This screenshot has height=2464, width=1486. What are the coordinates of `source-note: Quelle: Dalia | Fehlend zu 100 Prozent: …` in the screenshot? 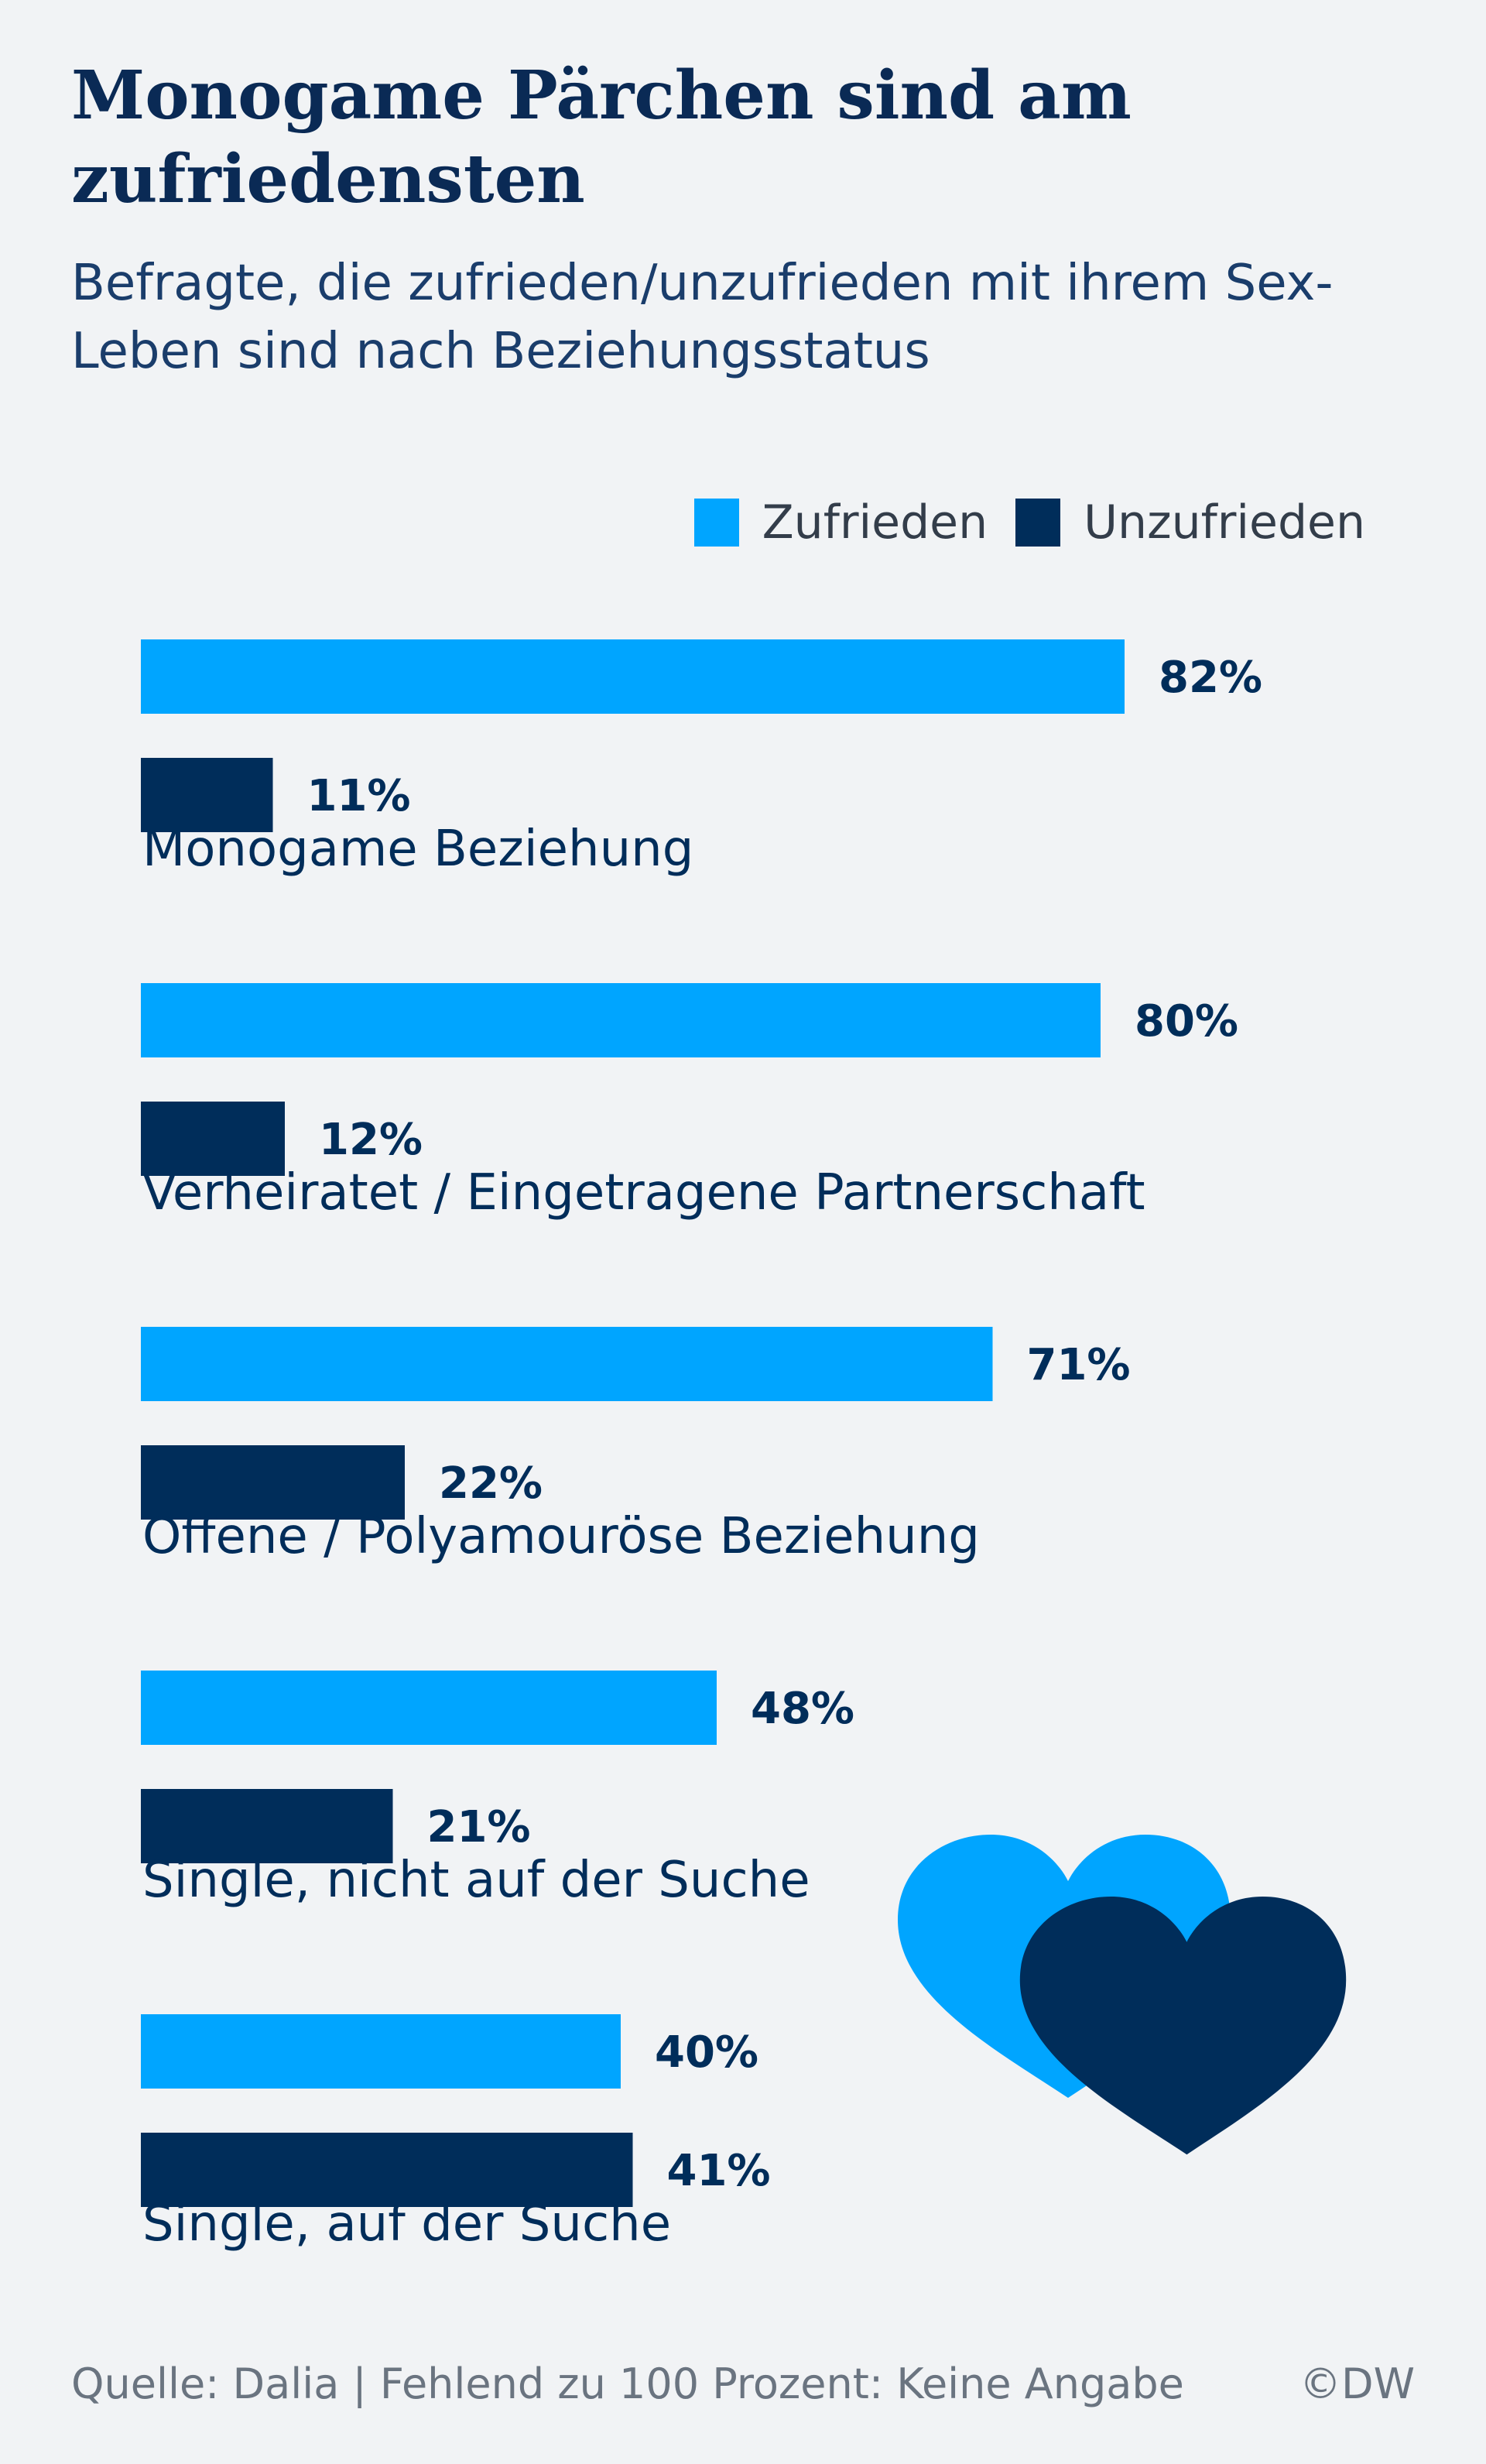 It's located at (627, 2383).